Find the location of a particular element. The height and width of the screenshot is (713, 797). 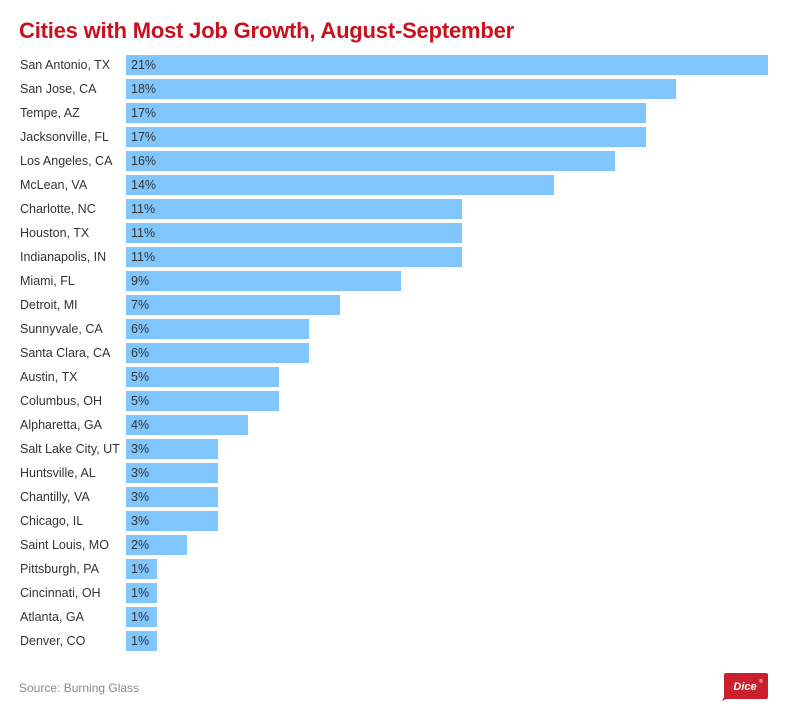

bar-value-label: 2% is located at coordinates (140, 545).